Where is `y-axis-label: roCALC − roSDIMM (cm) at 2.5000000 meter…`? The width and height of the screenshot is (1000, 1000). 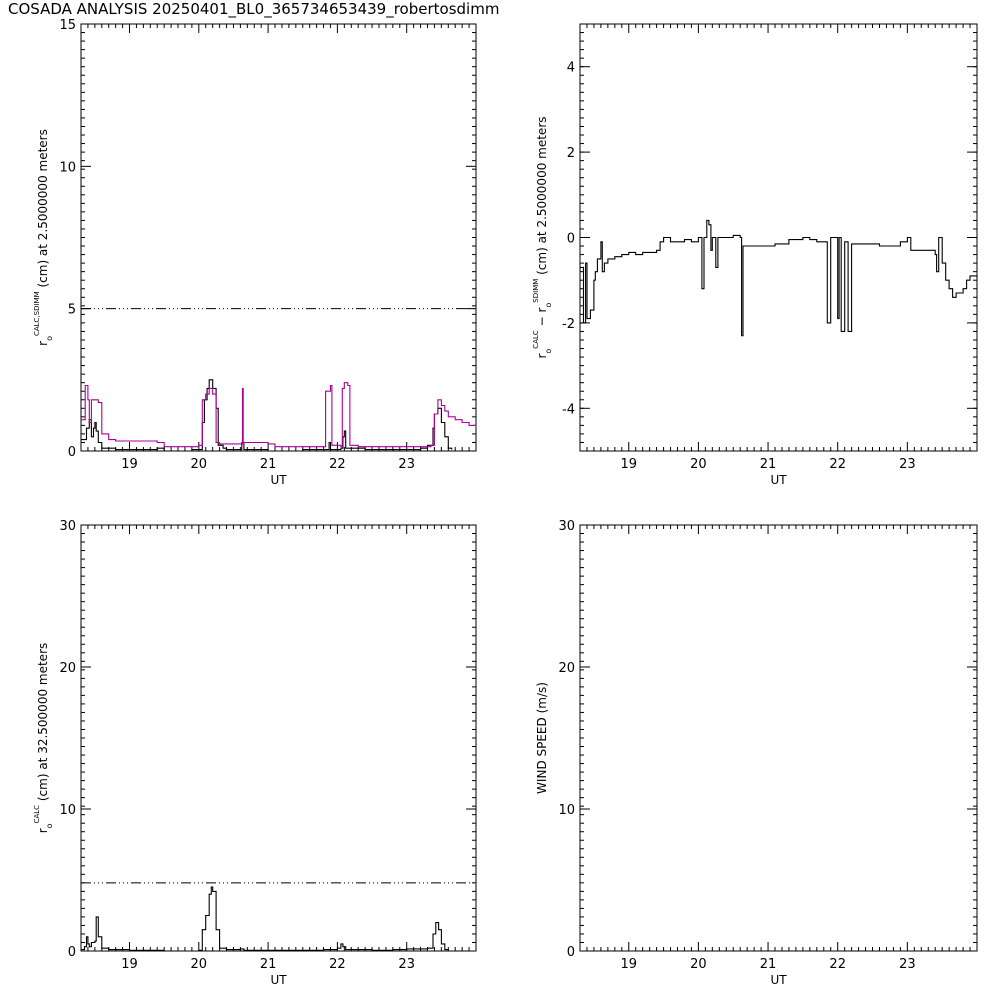
y-axis-label: roCALC − roSDIMM (cm) at 2.5000000 meter… is located at coordinates (542, 237).